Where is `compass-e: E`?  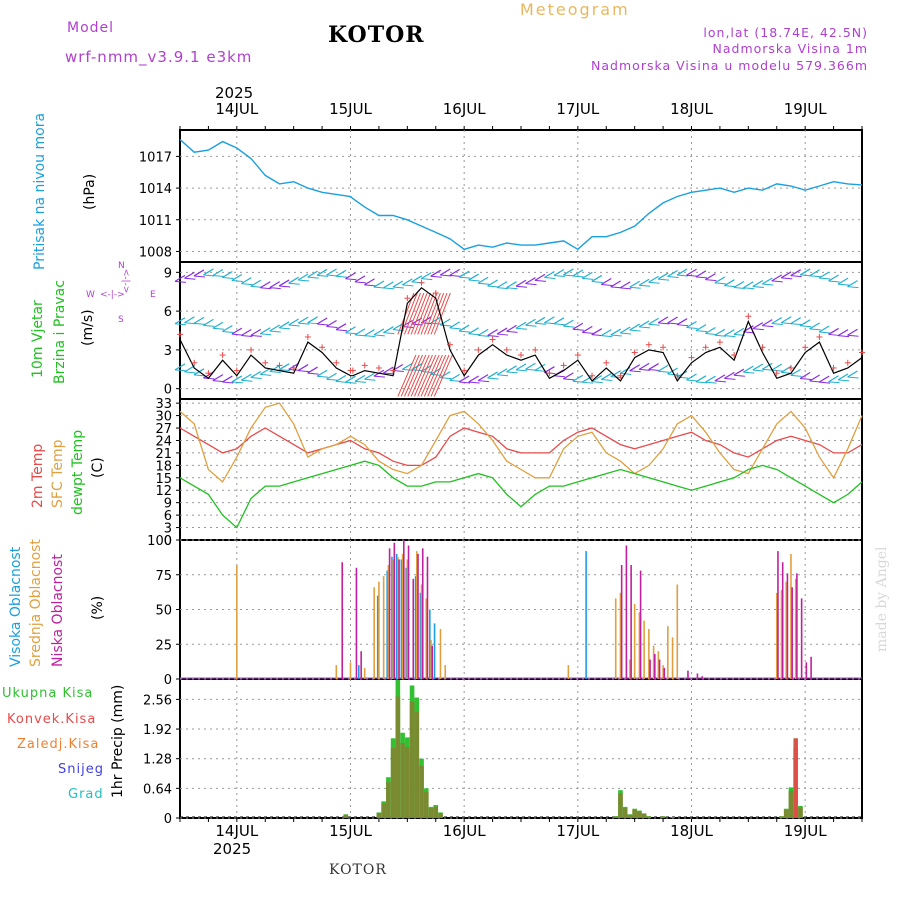 compass-e: E is located at coordinates (153, 295).